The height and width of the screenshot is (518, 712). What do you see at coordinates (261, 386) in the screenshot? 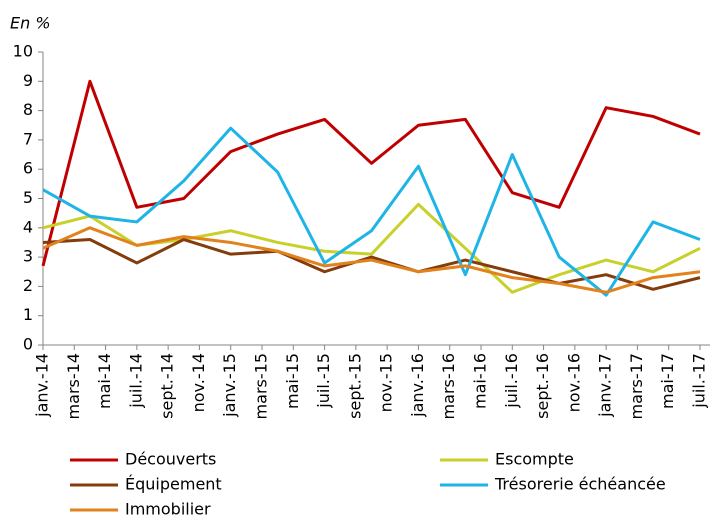
I see `x-tick-label: mars-15` at bounding box center [261, 386].